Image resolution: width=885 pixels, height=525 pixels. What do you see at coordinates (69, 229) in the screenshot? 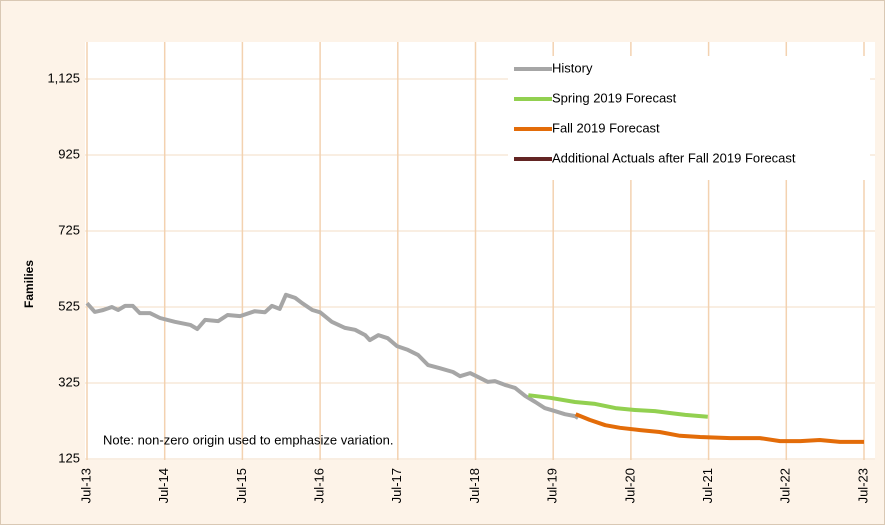
I see `y-tick-label: 725` at bounding box center [69, 229].